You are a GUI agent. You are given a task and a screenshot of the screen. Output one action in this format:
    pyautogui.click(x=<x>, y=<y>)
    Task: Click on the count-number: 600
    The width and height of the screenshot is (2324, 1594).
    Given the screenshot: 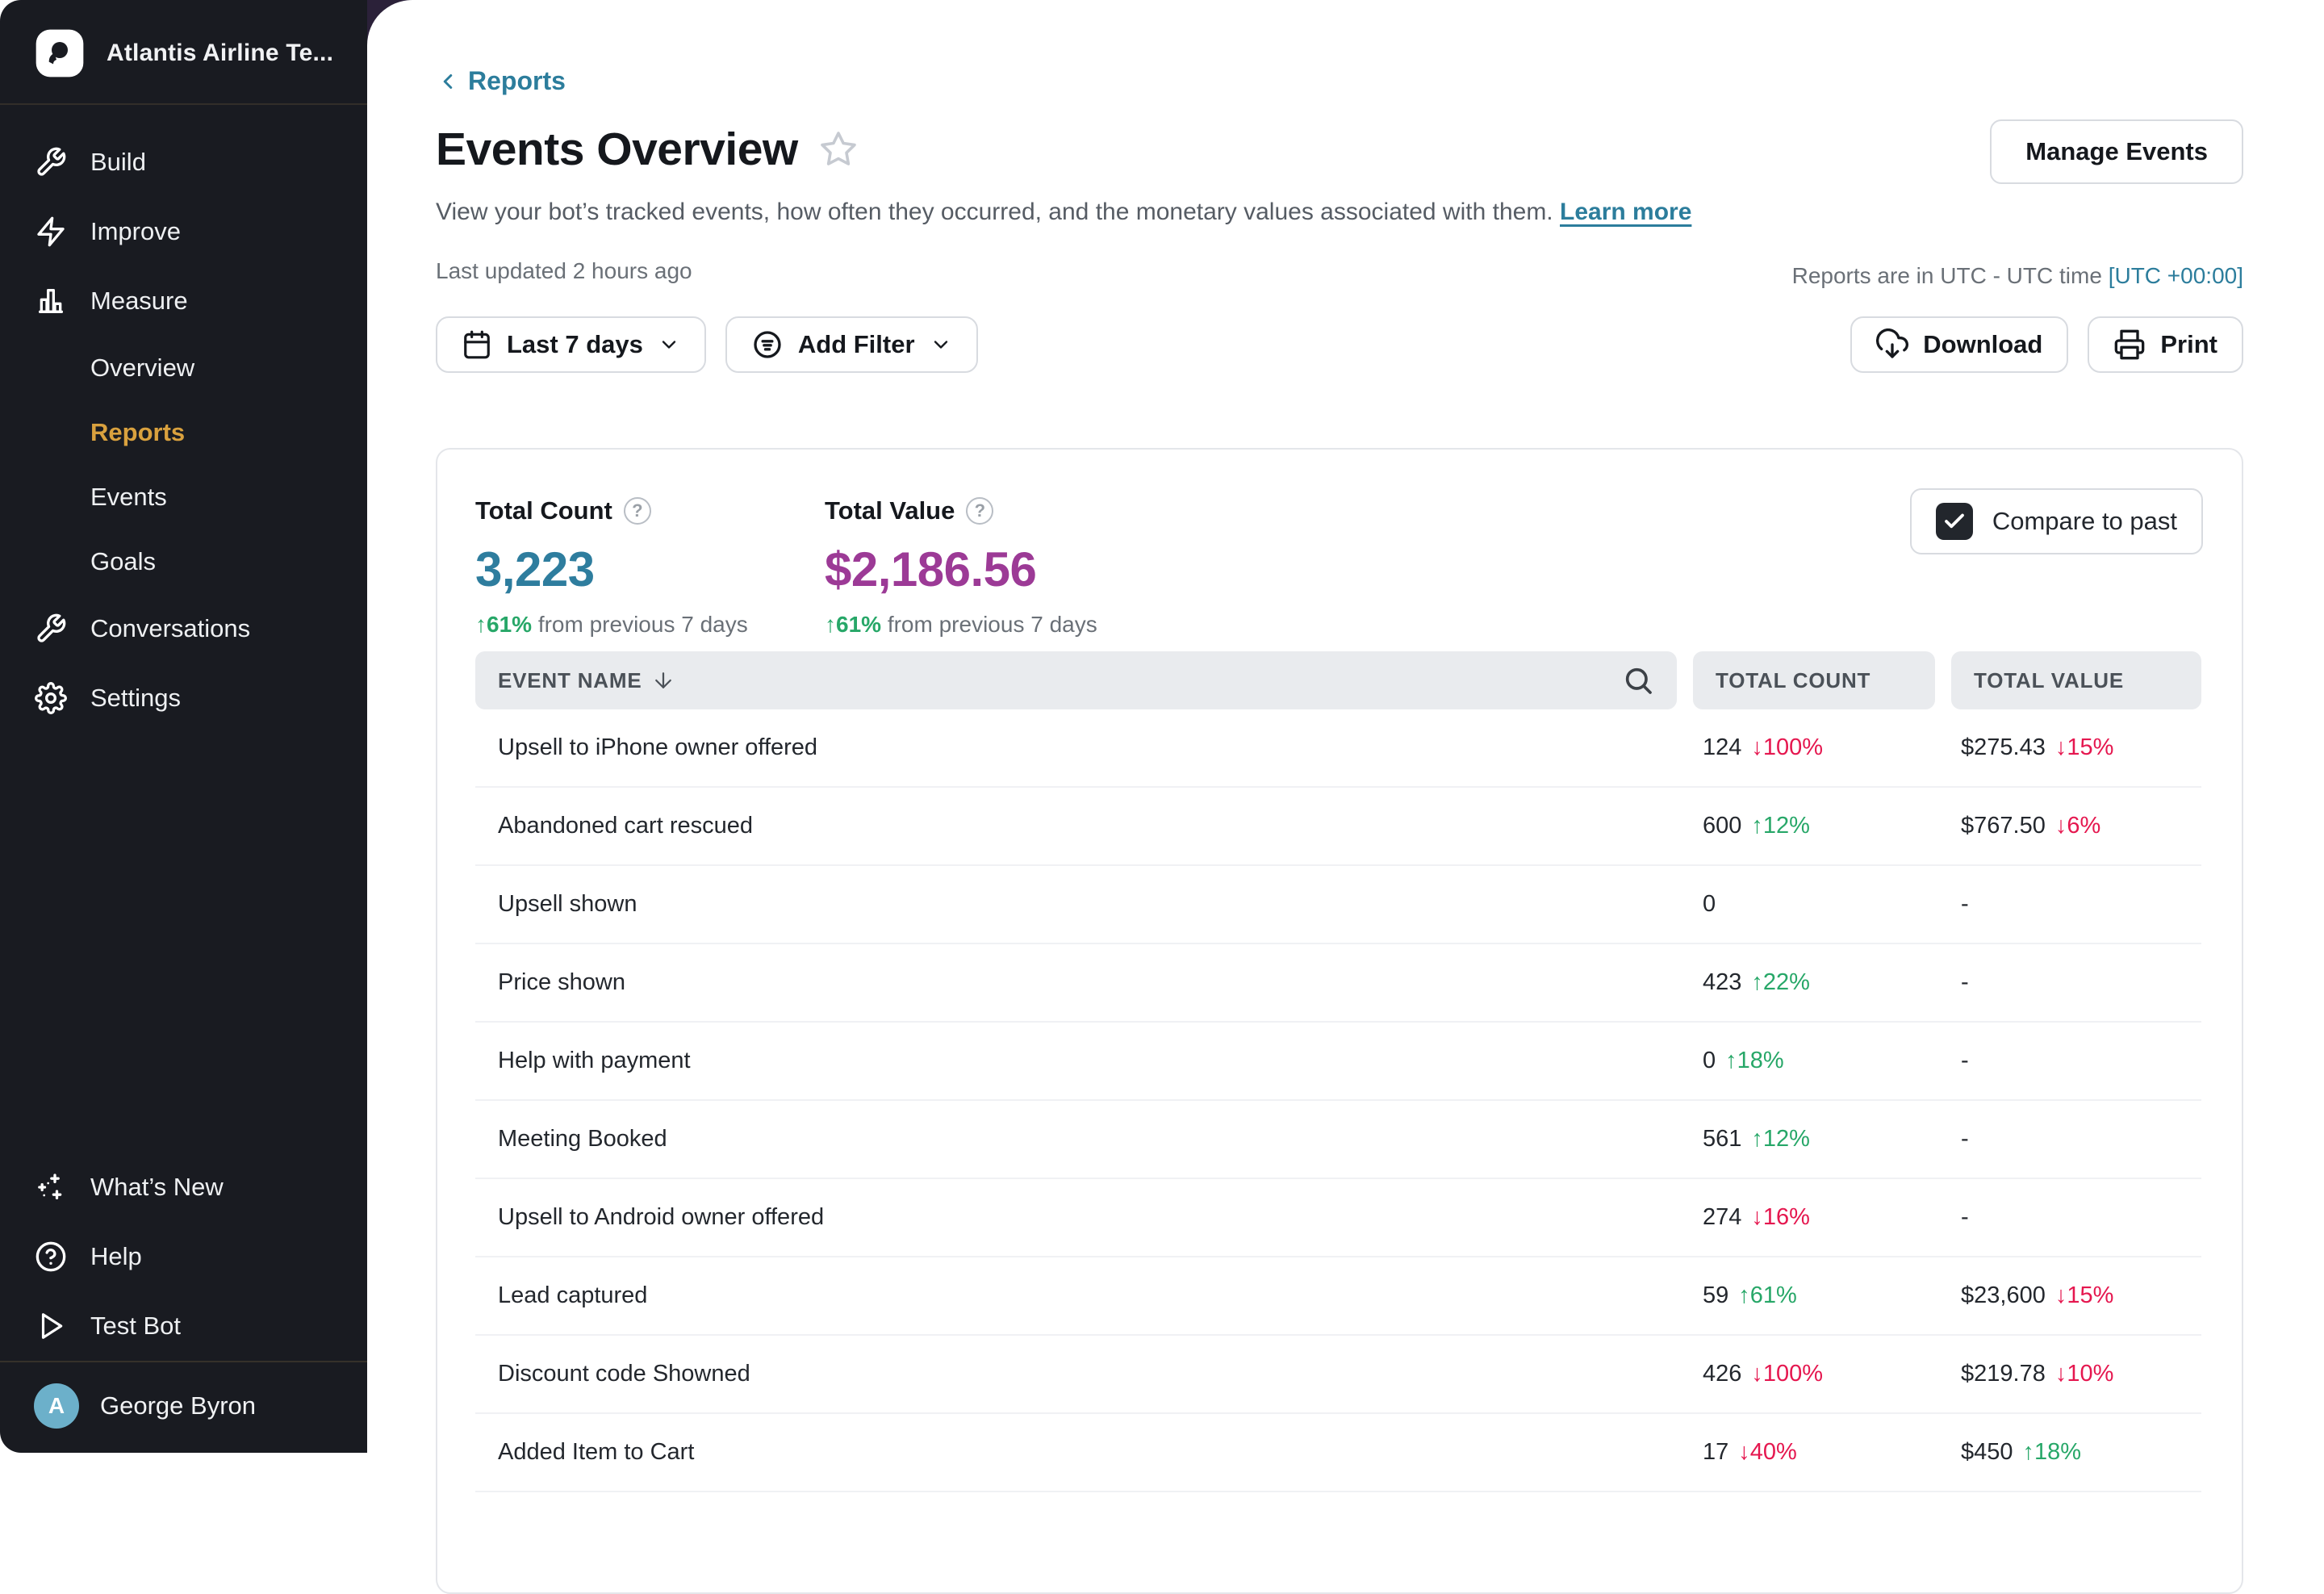 What is the action you would take?
    pyautogui.click(x=1722, y=826)
    